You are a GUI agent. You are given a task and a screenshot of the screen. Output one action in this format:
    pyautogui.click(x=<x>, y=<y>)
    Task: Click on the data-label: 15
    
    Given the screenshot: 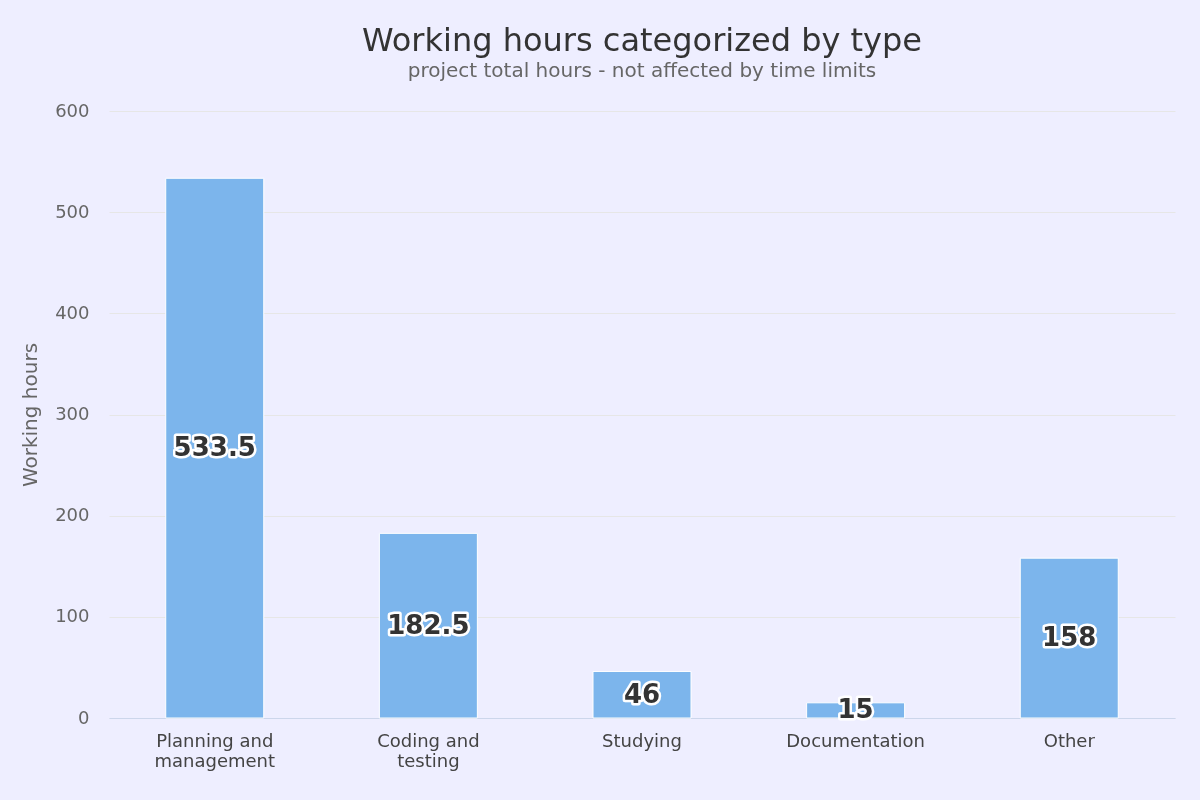 What is the action you would take?
    pyautogui.click(x=855, y=709)
    